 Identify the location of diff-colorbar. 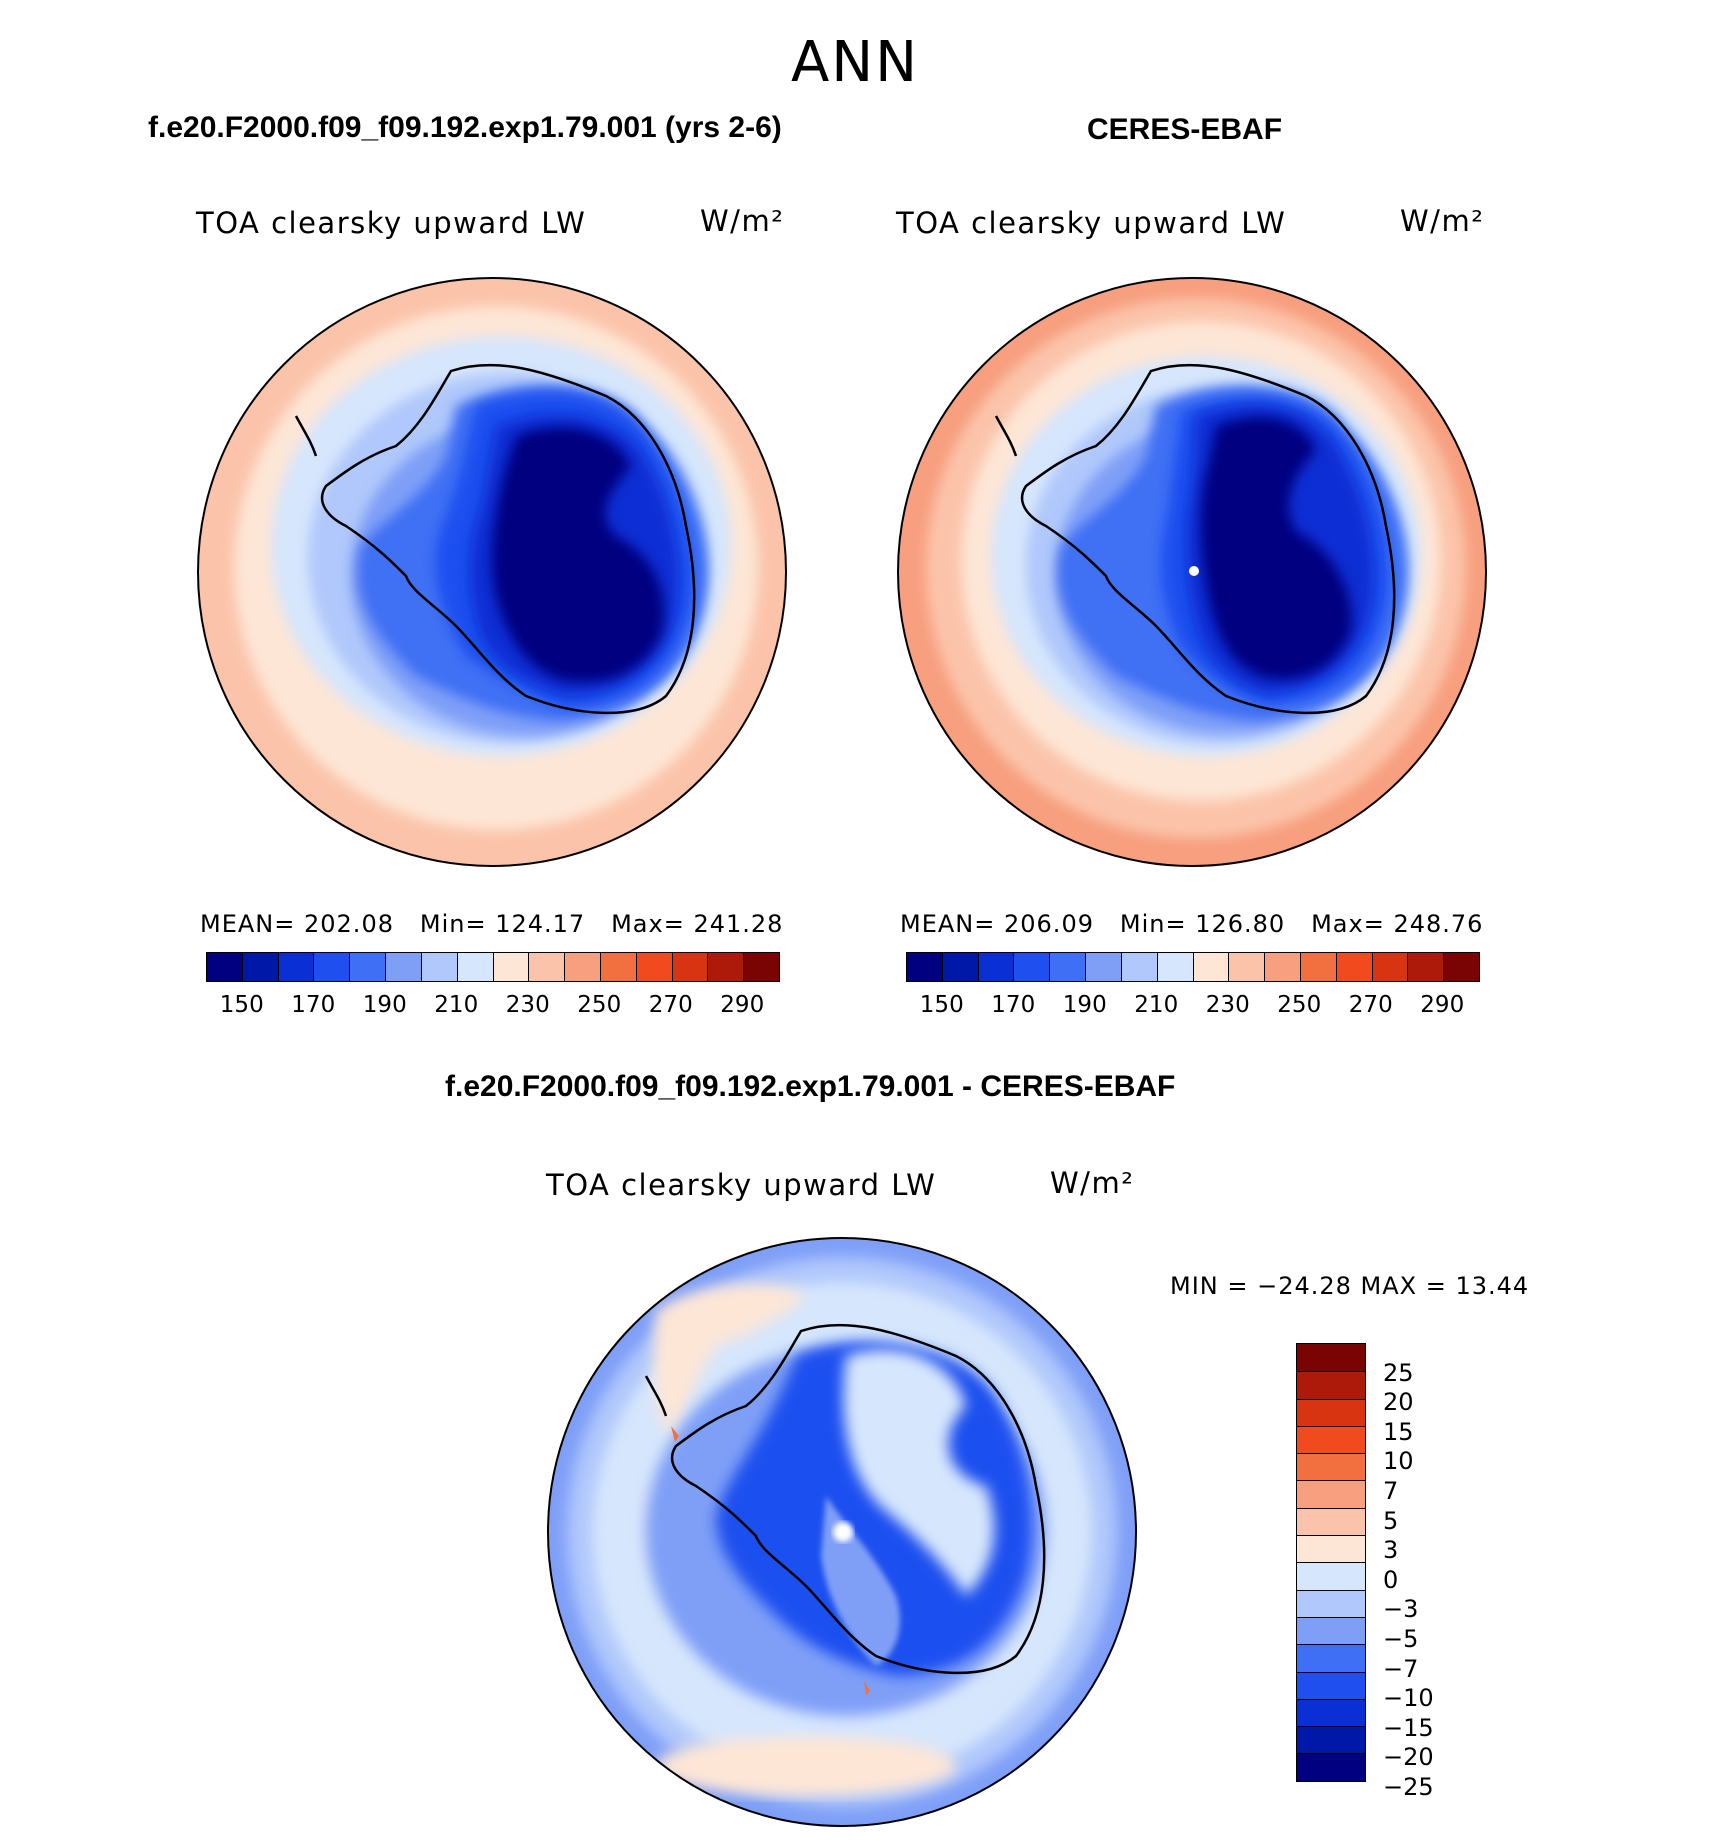
(1331, 1562).